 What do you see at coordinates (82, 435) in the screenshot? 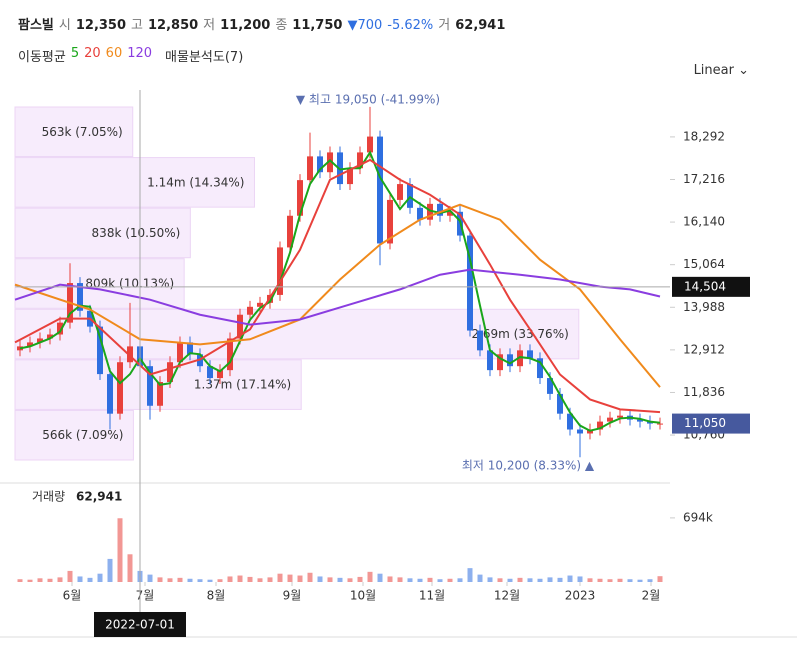
I see `profile-label: 566k (7.09%)` at bounding box center [82, 435].